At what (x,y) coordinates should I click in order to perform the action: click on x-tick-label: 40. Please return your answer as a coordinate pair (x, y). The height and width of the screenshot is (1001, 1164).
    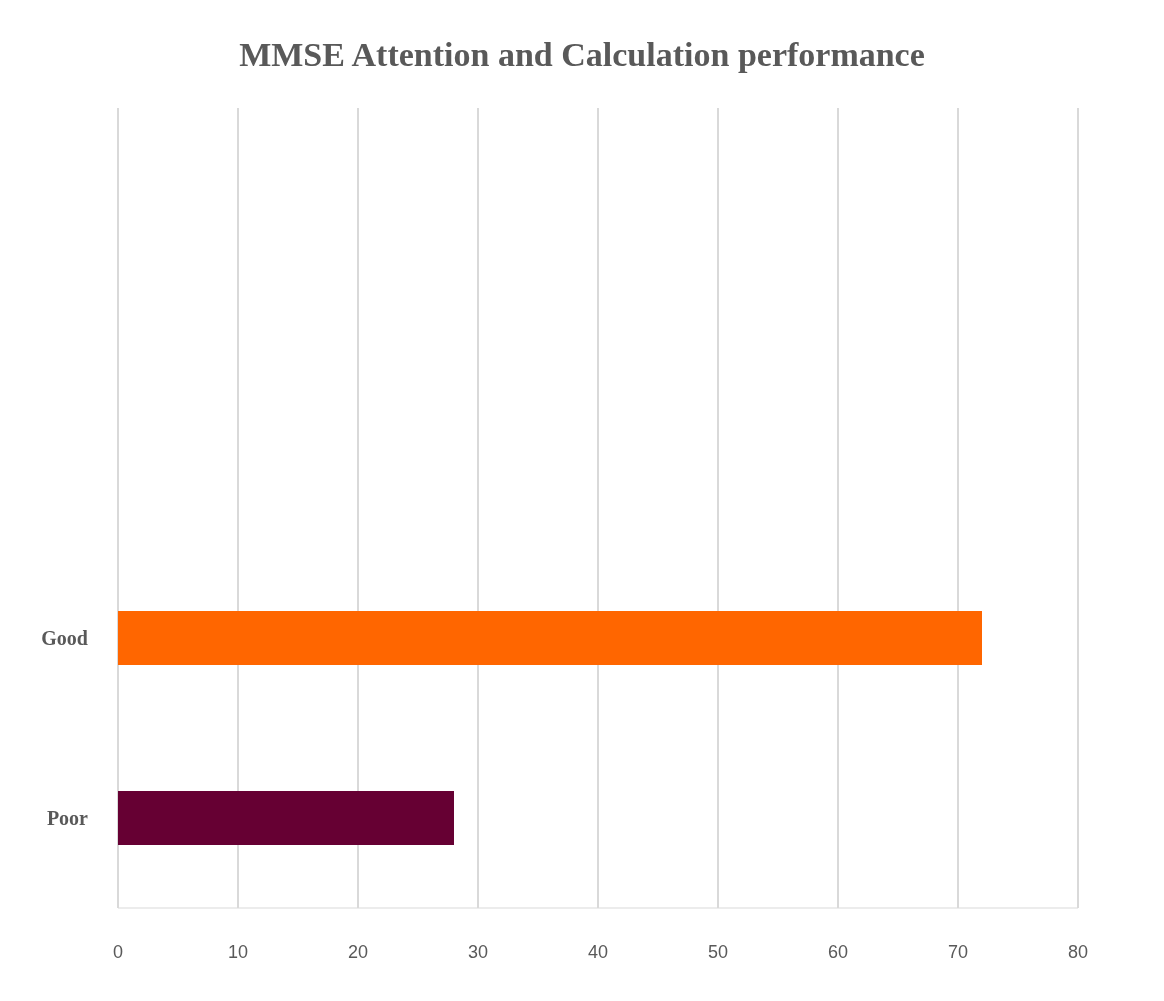
    Looking at the image, I should click on (598, 952).